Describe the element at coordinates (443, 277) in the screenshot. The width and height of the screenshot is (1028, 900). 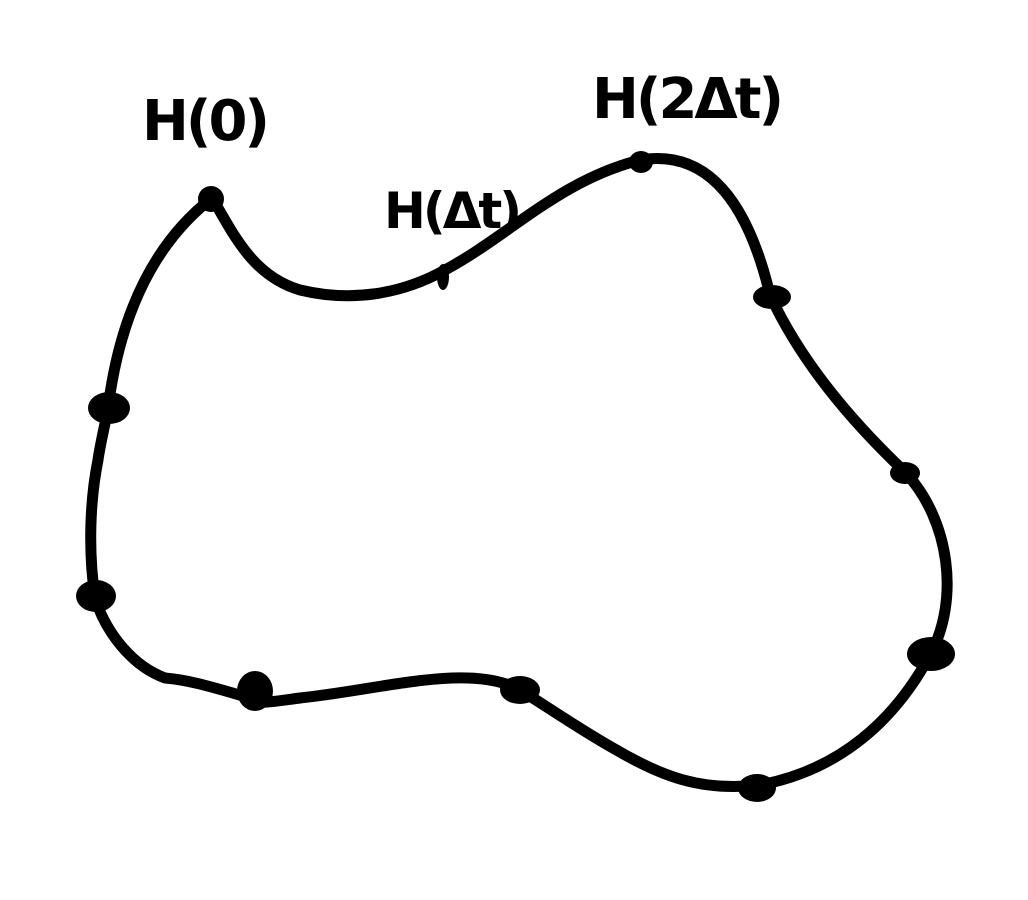
I see `sample-point-h-dt` at that location.